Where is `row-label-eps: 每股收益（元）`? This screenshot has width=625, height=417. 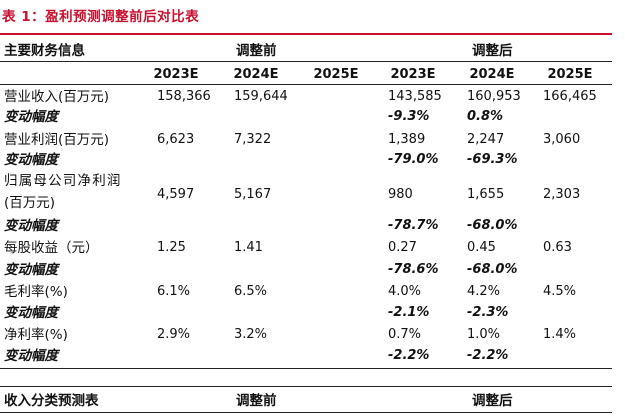 row-label-eps: 每股收益（元） is located at coordinates (51, 248).